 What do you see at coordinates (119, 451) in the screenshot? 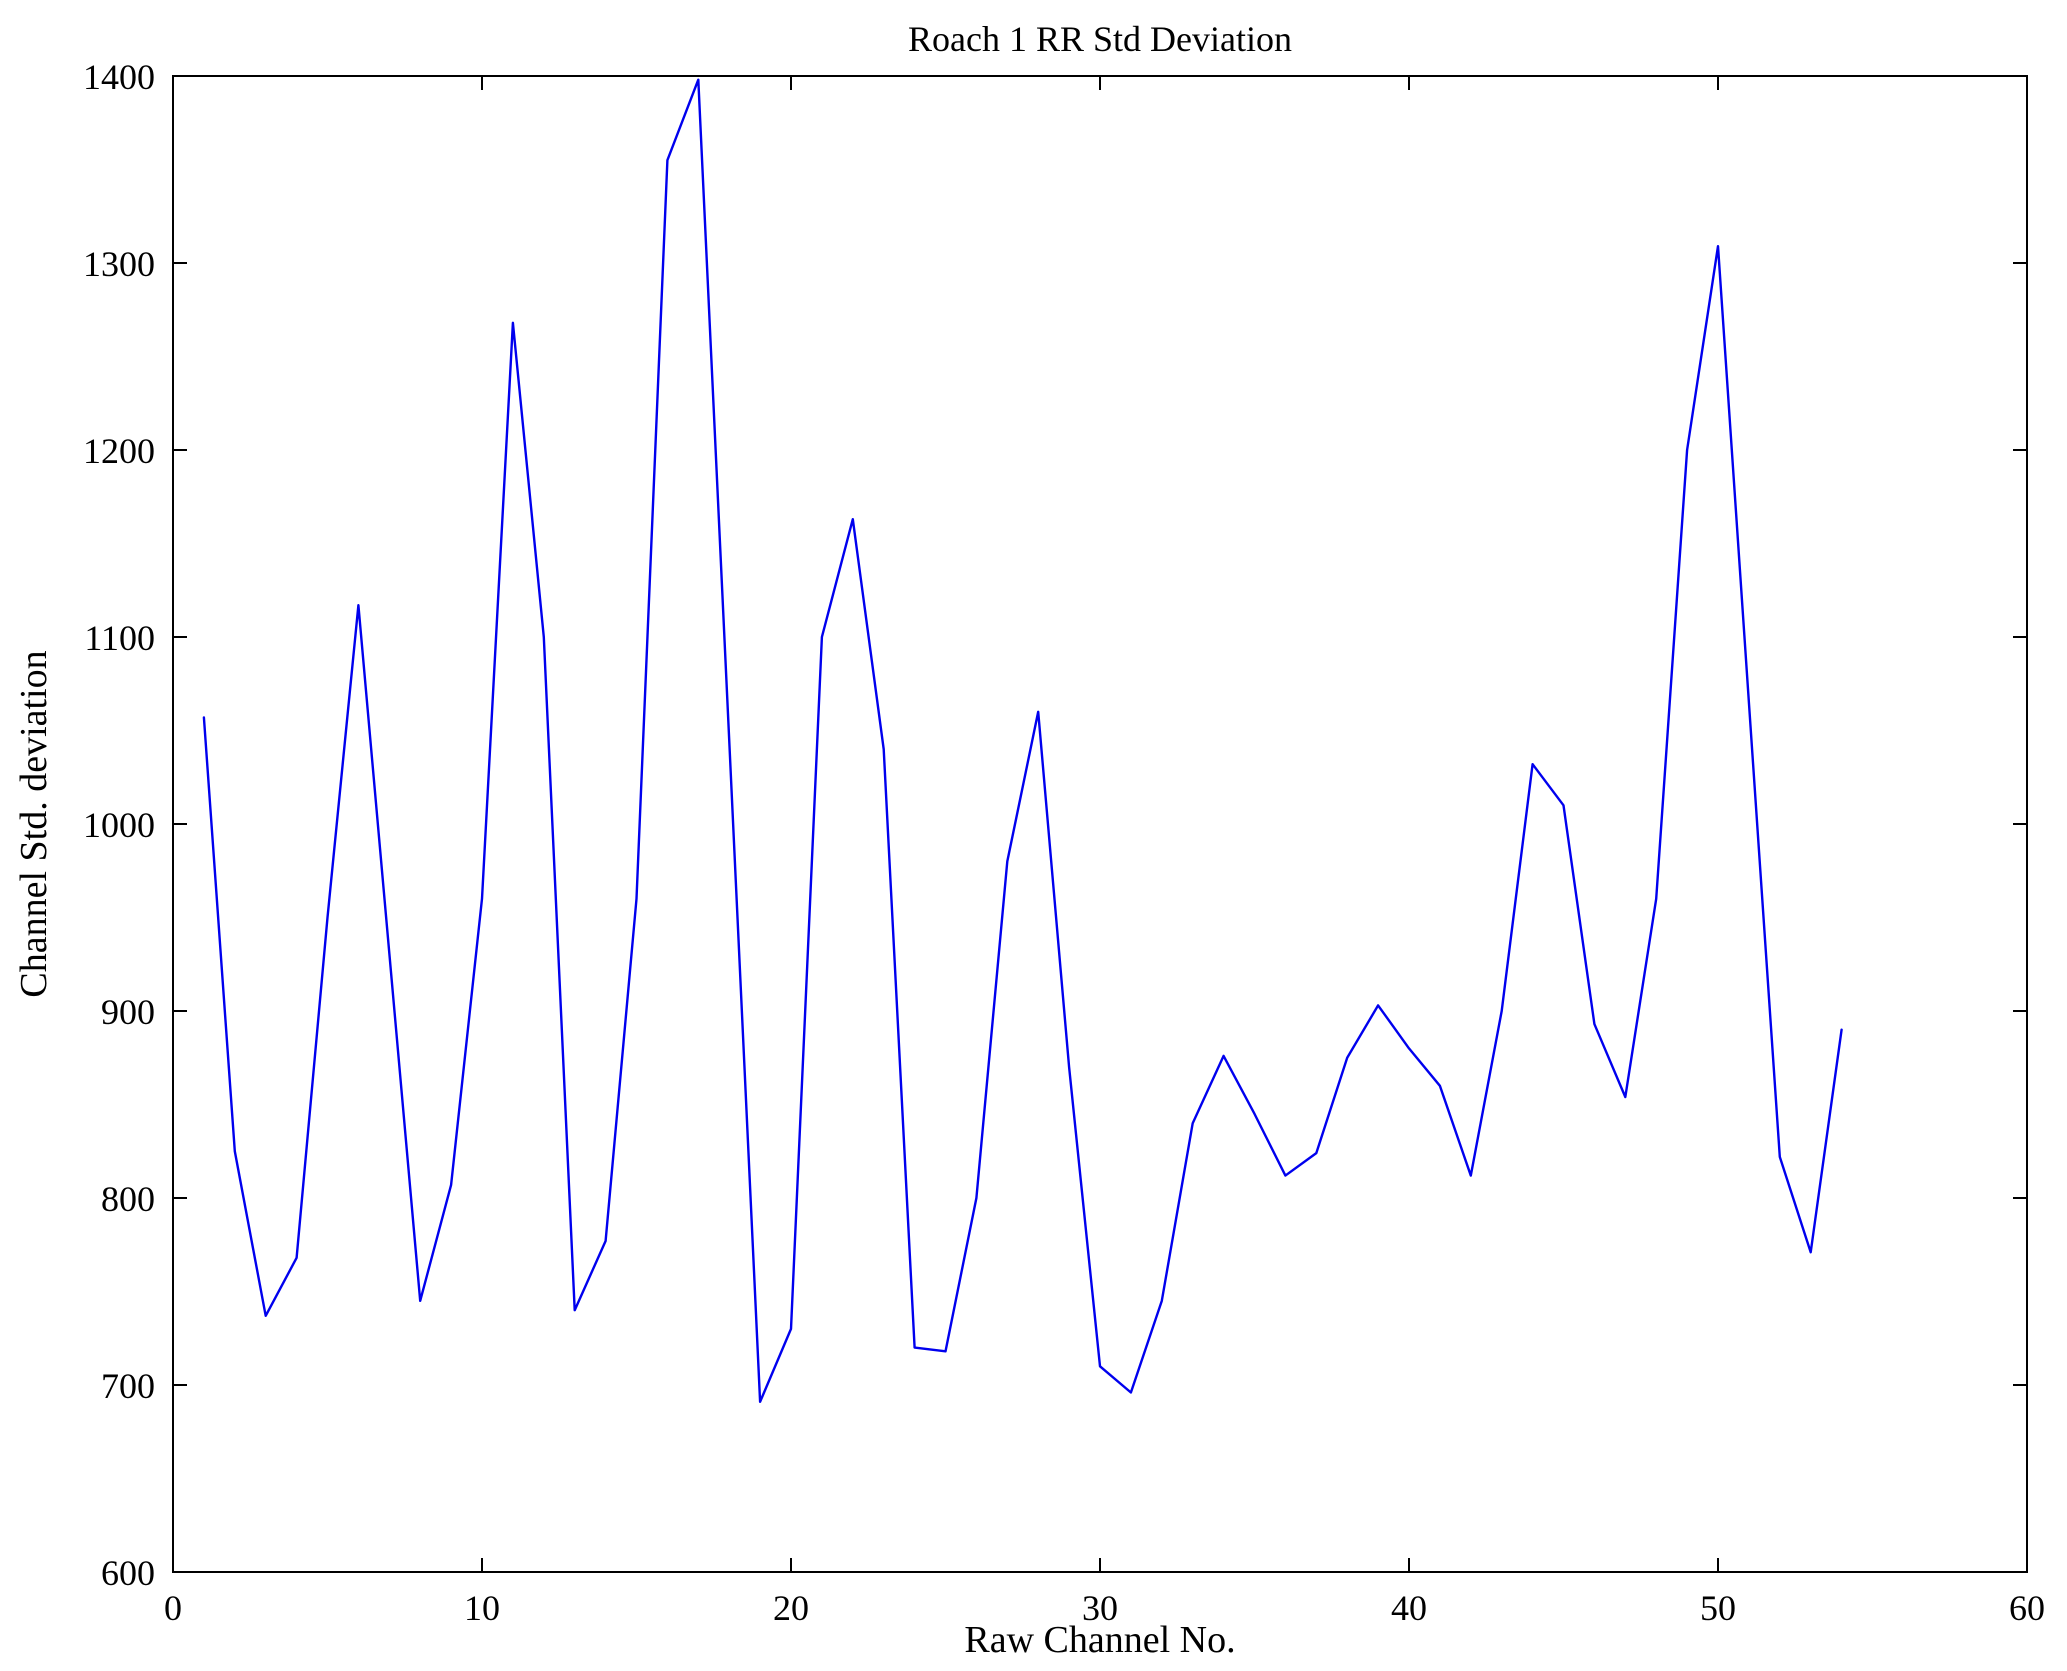
I see `y-tick-label: 1200` at bounding box center [119, 451].